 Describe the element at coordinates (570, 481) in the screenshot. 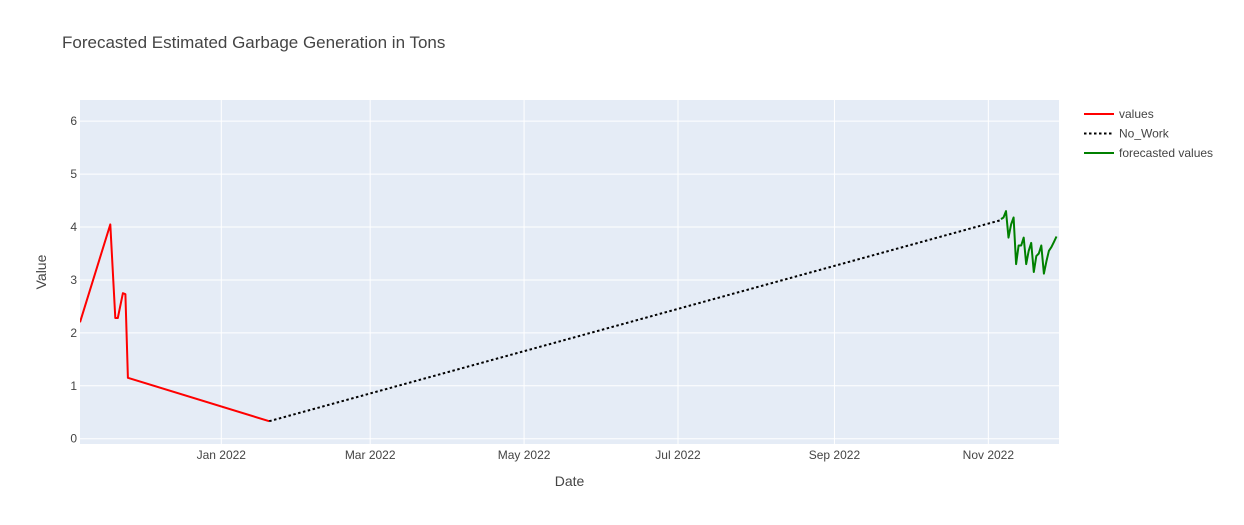

I see `x-axis-label: Date` at that location.